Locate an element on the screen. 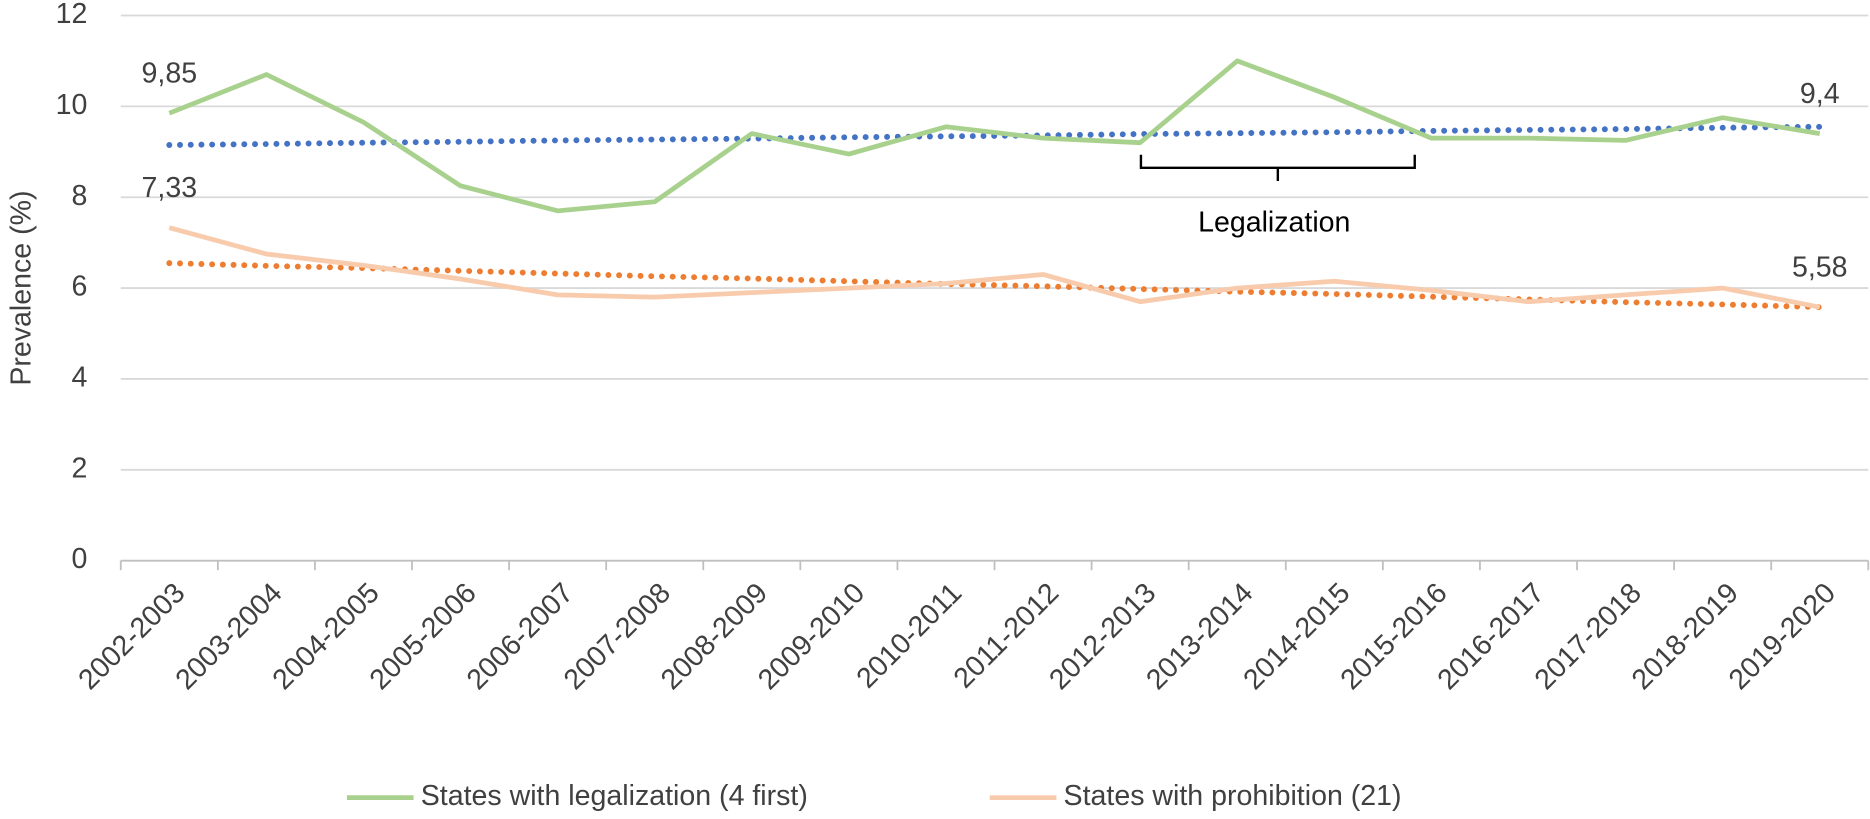  series-line is located at coordinates (994, 267).